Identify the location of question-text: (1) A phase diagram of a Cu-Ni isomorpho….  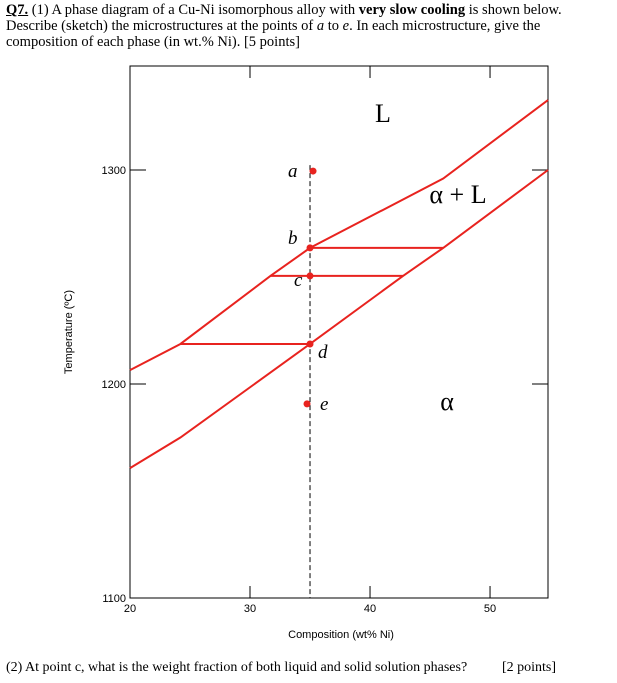
(195, 10).